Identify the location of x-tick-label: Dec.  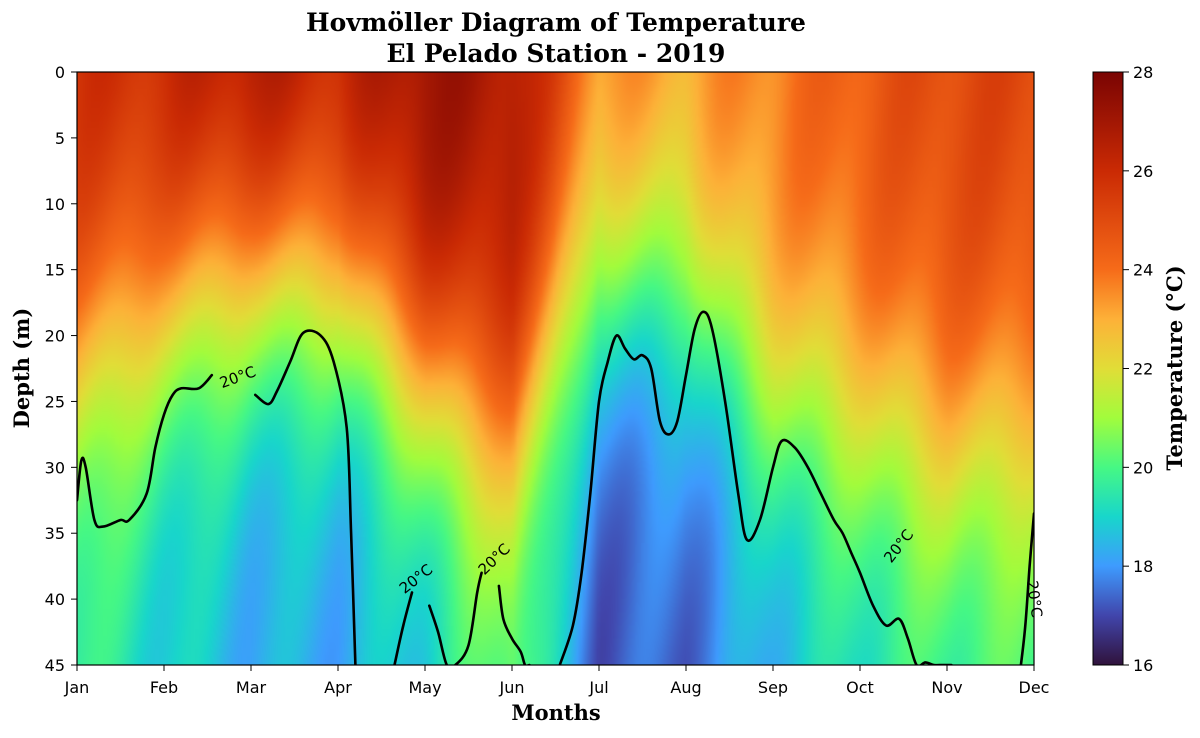
(1034, 687).